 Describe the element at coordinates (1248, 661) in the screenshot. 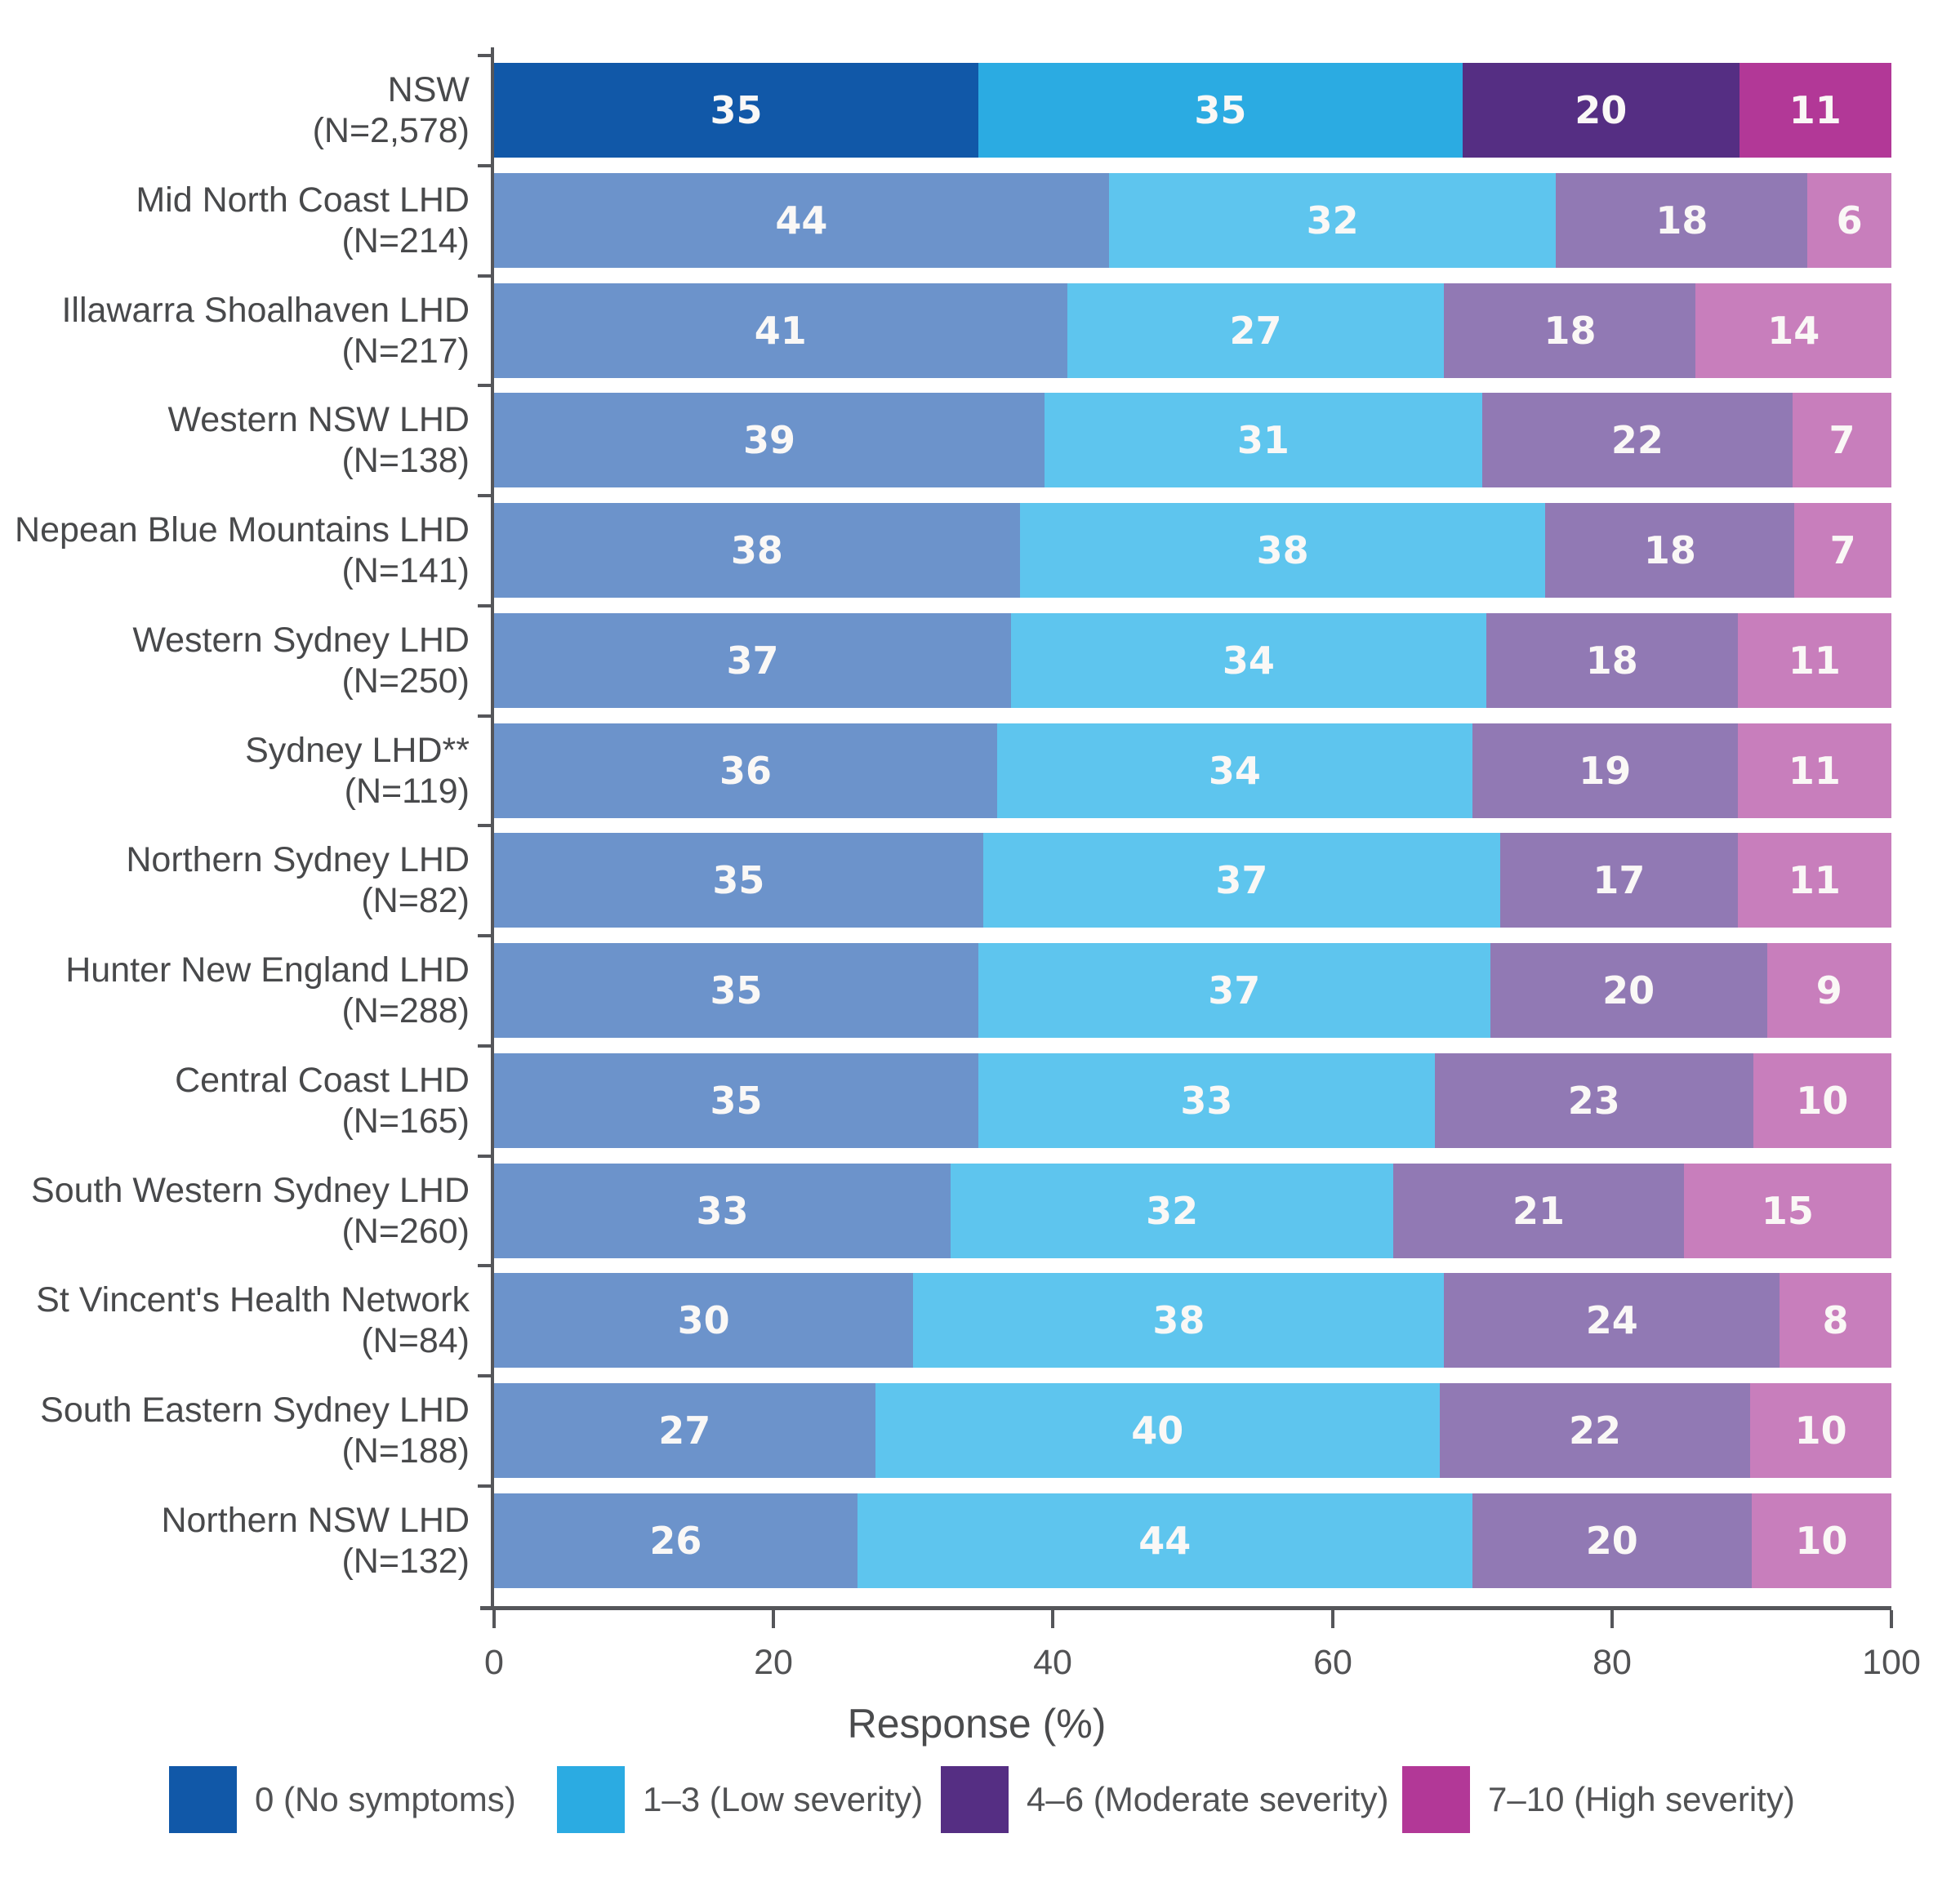

I see `segment-value-label: 34` at that location.